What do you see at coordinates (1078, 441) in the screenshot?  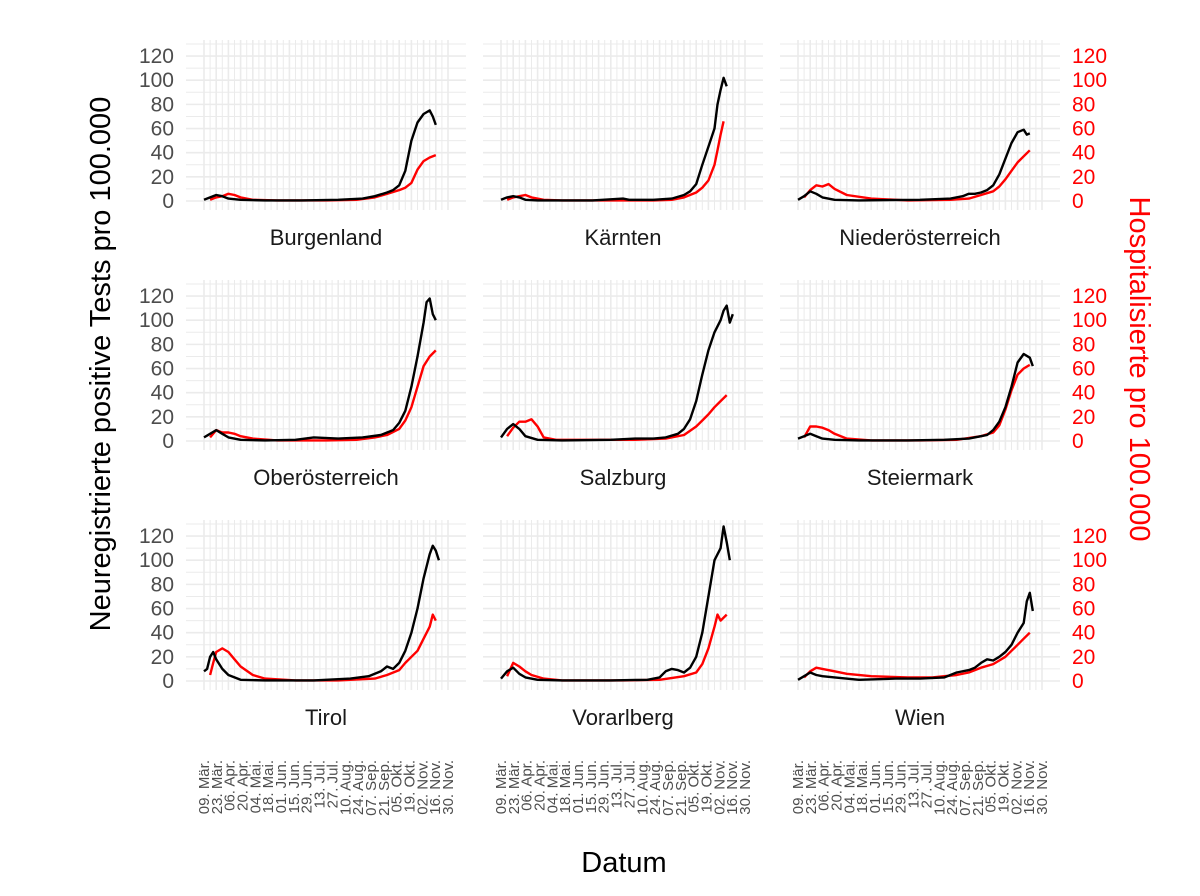 I see `y-tick-label-right: 0` at bounding box center [1078, 441].